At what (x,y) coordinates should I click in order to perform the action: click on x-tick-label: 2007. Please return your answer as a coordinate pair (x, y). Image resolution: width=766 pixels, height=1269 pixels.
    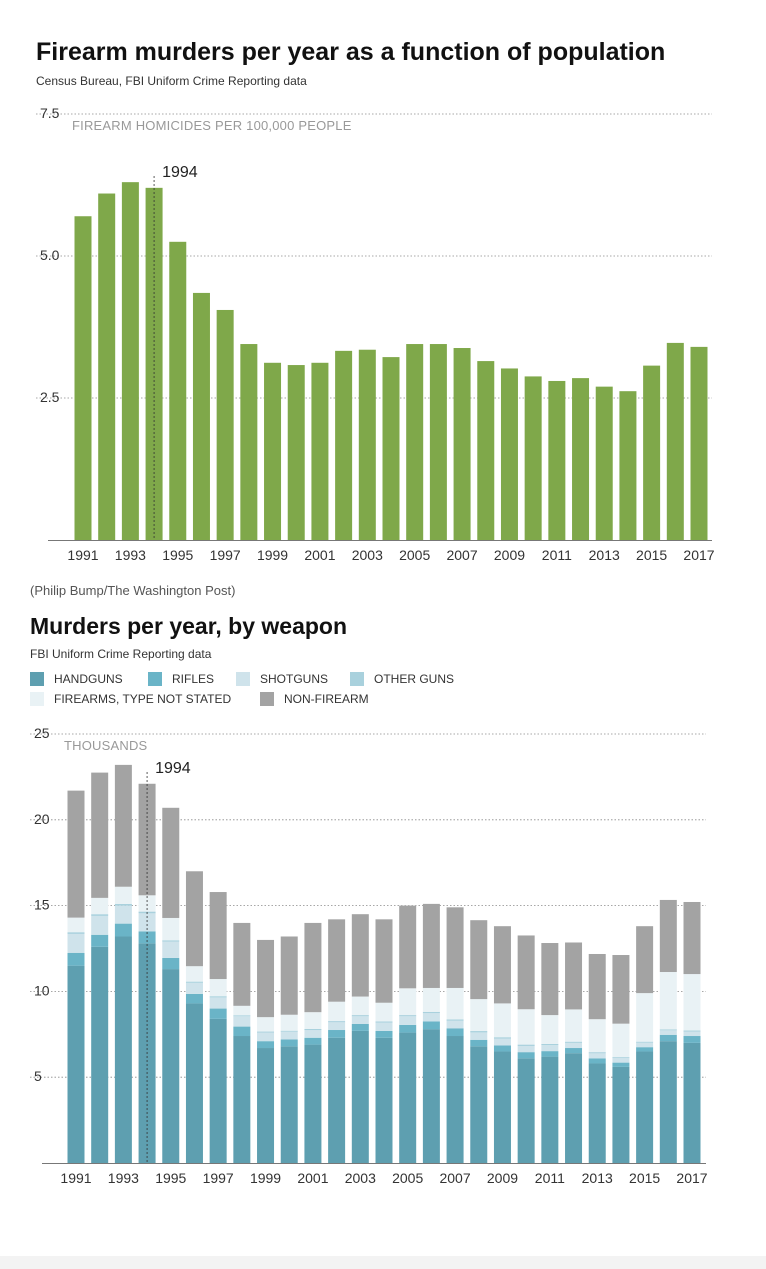
    Looking at the image, I should click on (461, 555).